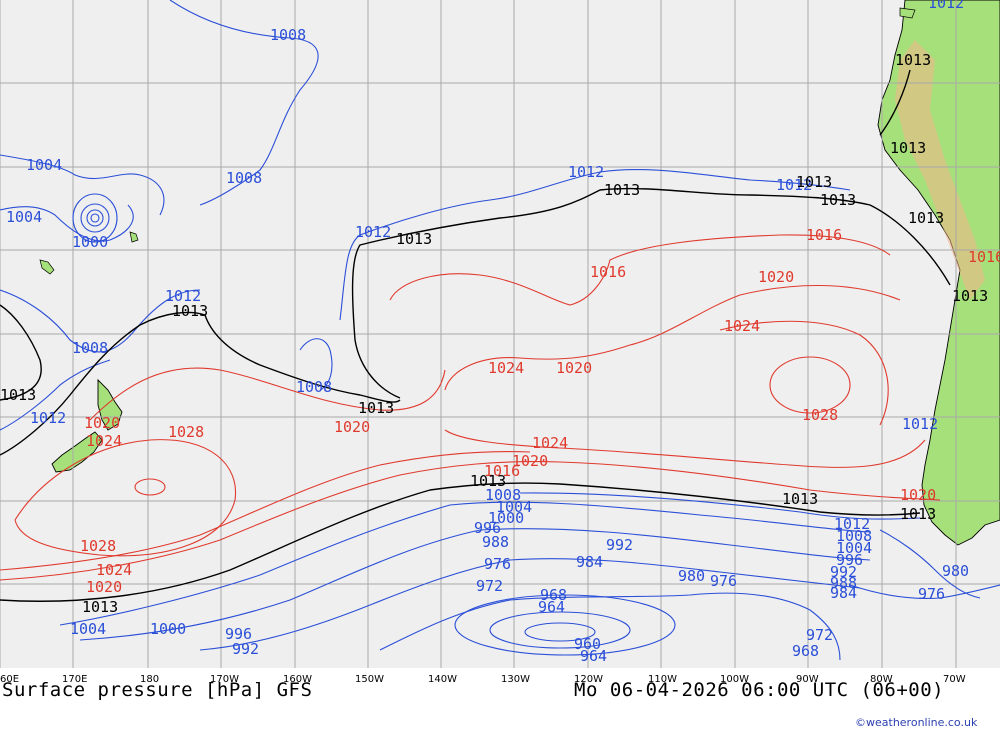 The image size is (1000, 733). I want to click on site-credit: ©weatheronline.co.uk, so click(916, 722).